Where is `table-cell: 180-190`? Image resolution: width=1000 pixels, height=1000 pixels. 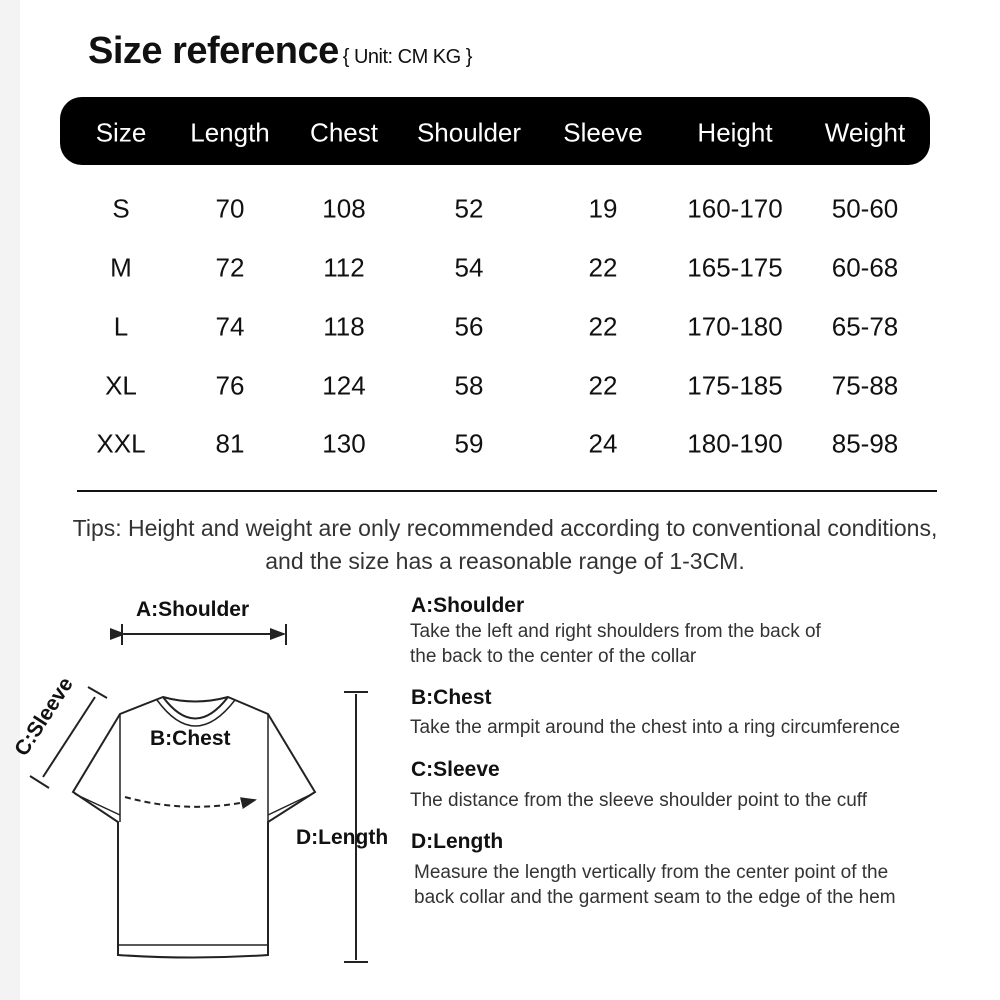 table-cell: 180-190 is located at coordinates (735, 443).